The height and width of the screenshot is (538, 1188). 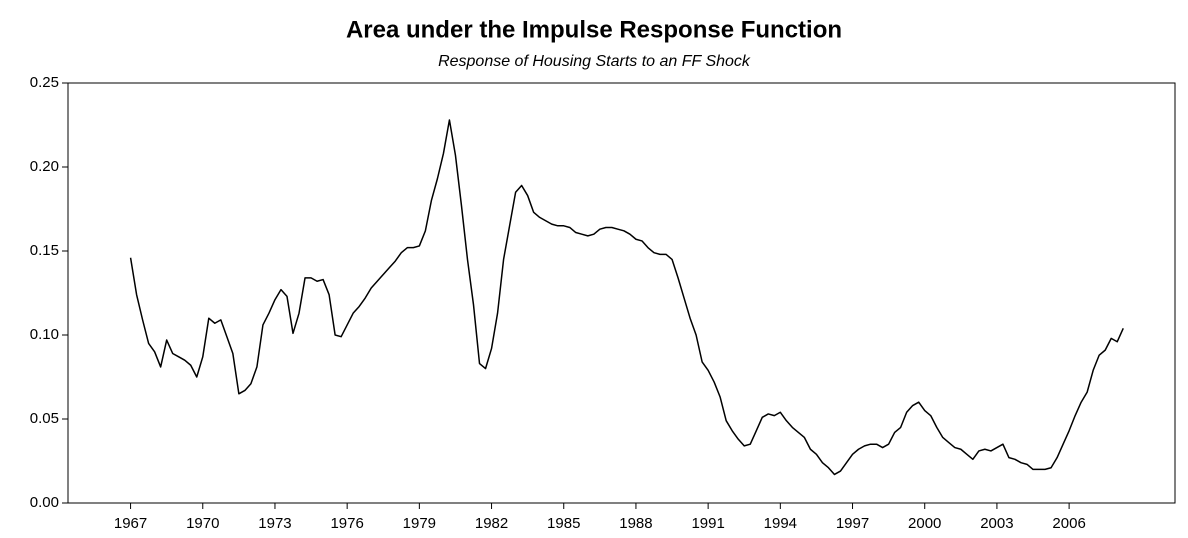 I want to click on y-tick-label: 0.00, so click(x=44, y=502).